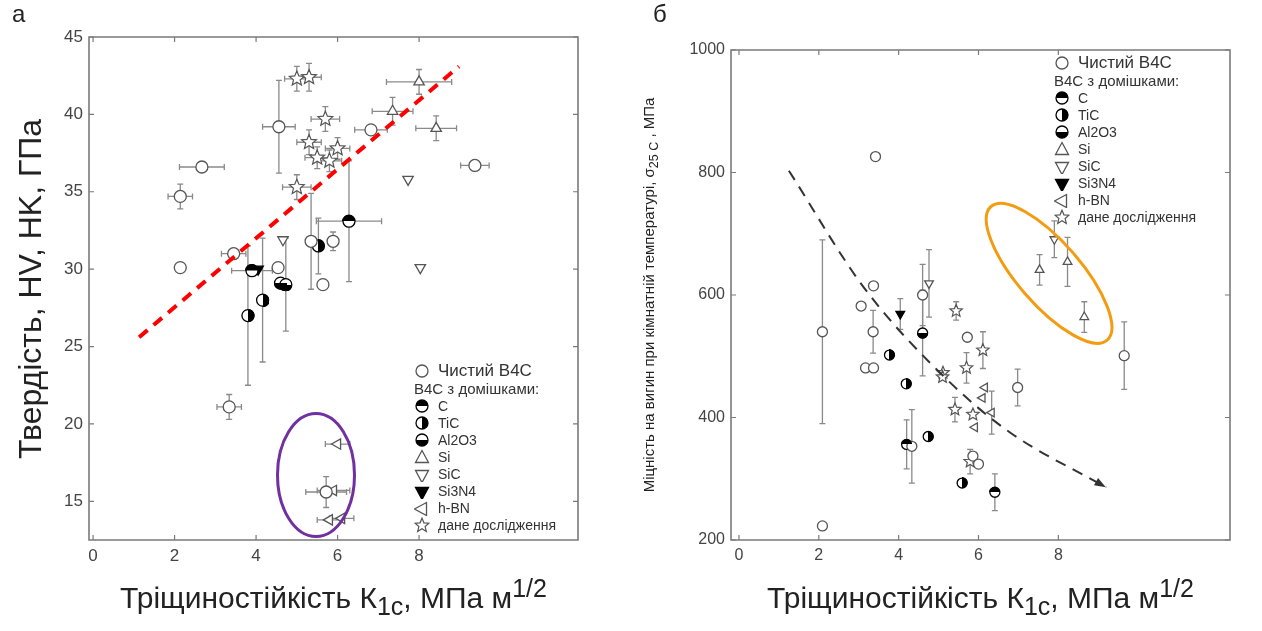 This screenshot has width=1262, height=631. What do you see at coordinates (73, 346) in the screenshot?
I see `y-tick-label: 25` at bounding box center [73, 346].